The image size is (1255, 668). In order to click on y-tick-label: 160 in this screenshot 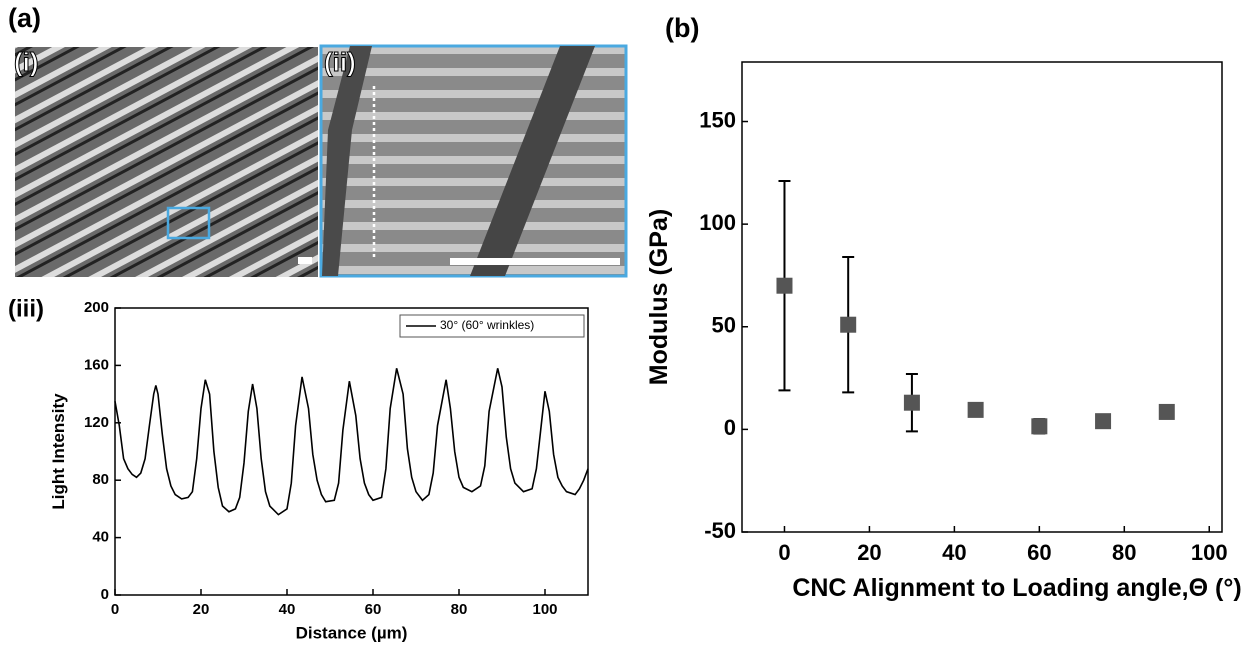, I will do `click(96, 364)`.